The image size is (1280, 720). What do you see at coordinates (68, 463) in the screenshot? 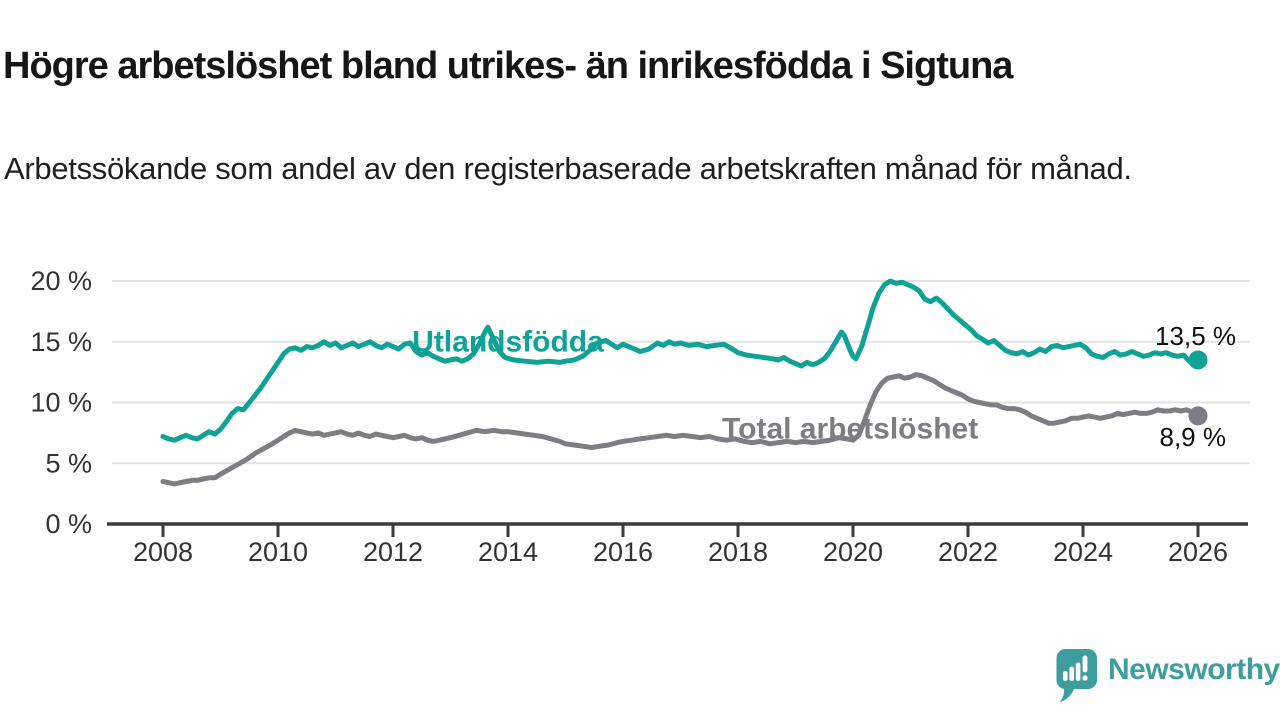
I see `y-tick-label-5: 5 %` at bounding box center [68, 463].